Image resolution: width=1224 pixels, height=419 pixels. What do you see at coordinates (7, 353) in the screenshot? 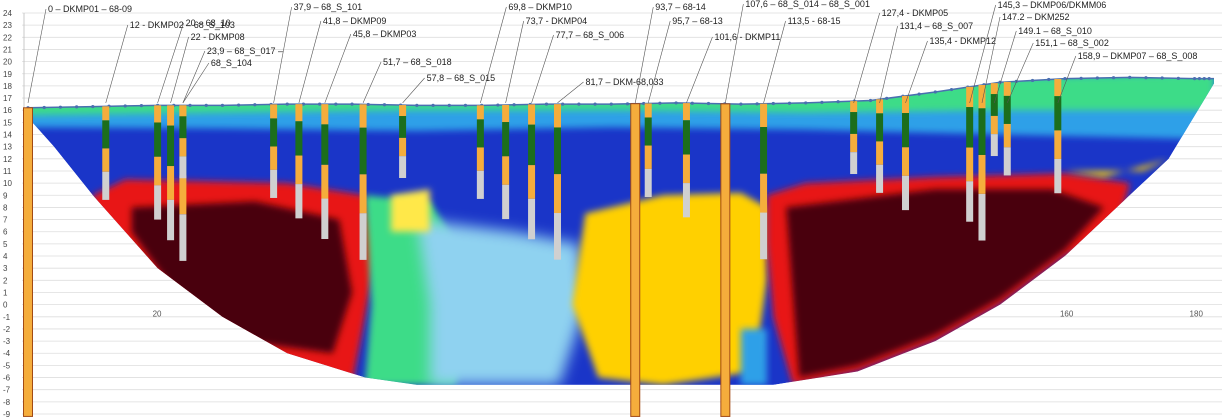
I see `y-tick-label: -4` at bounding box center [7, 353].